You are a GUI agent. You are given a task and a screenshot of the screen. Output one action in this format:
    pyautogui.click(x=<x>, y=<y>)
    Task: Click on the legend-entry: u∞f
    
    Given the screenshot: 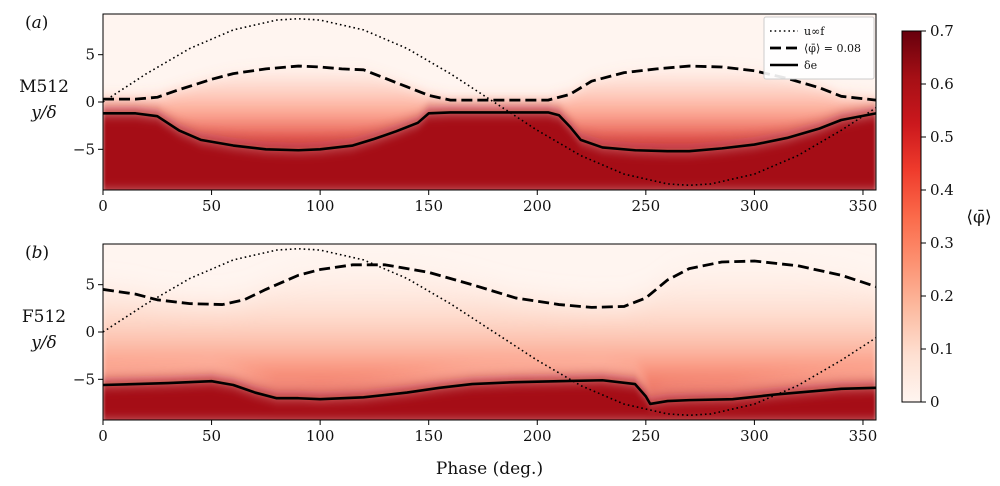 What is the action you would take?
    pyautogui.click(x=814, y=31)
    